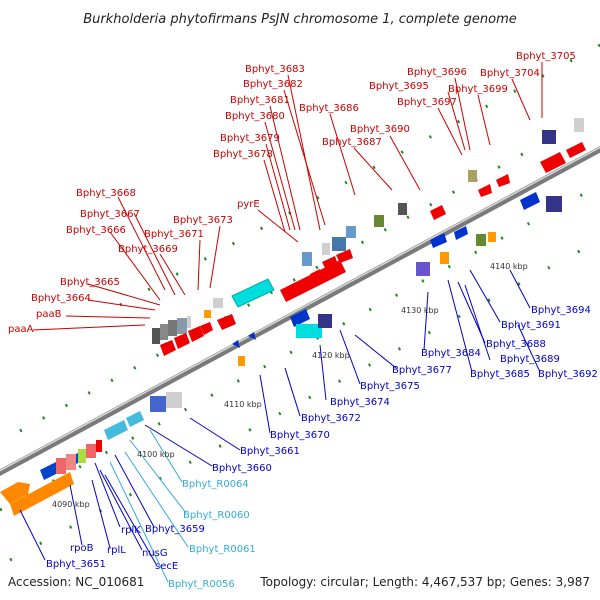 The width and height of the screenshot is (600, 600). I want to click on gene-label: rpoB, so click(82, 548).